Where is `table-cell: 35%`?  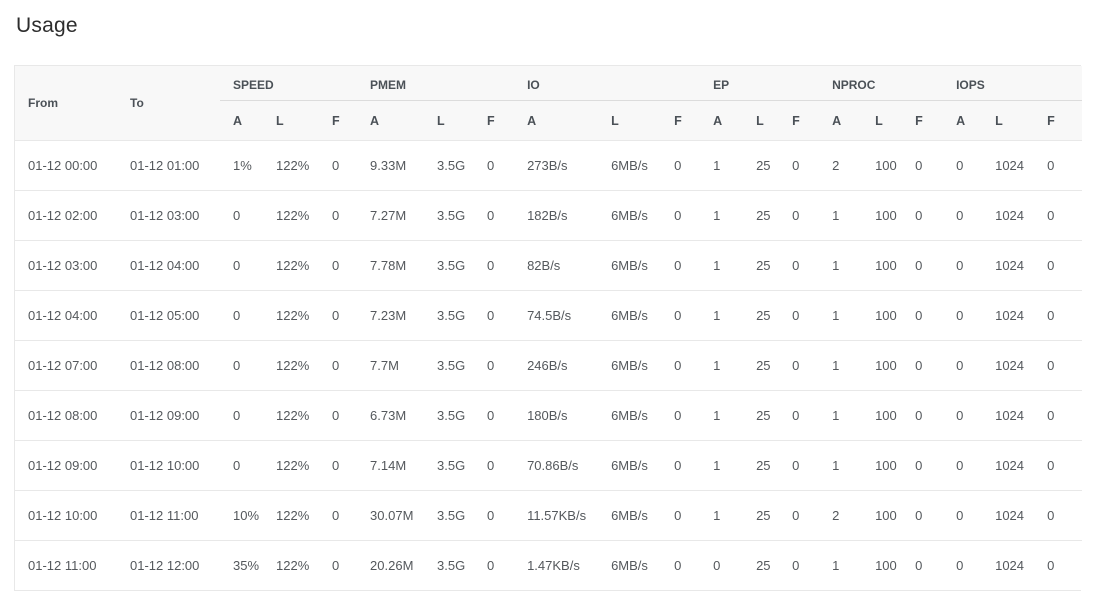
table-cell: 35% is located at coordinates (241, 564).